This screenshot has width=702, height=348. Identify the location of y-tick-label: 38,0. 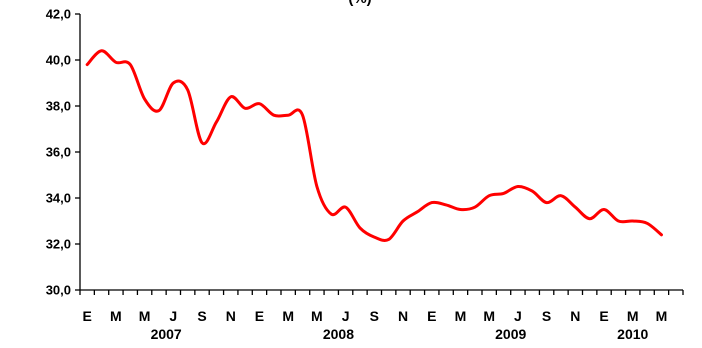
(58, 106).